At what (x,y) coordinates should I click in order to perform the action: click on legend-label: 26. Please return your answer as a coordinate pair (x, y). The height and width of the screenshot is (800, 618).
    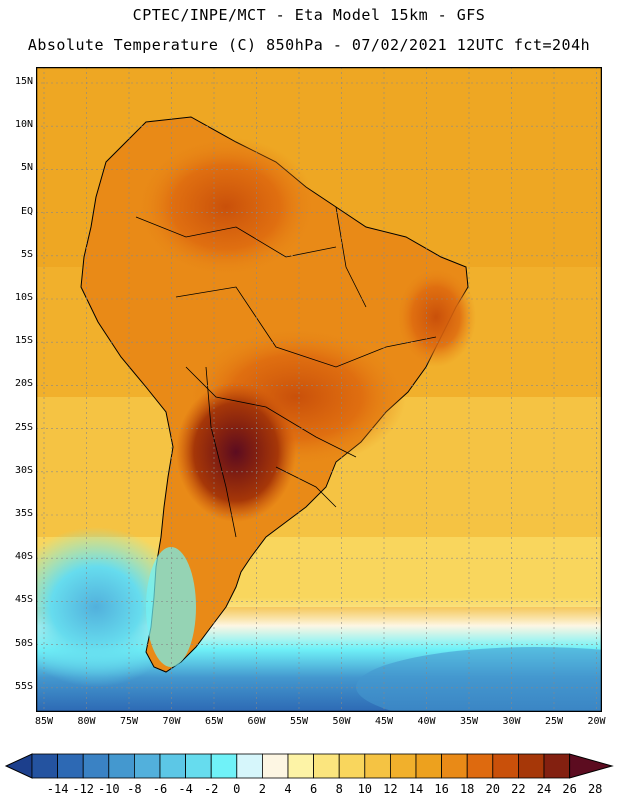
    Looking at the image, I should click on (569, 789).